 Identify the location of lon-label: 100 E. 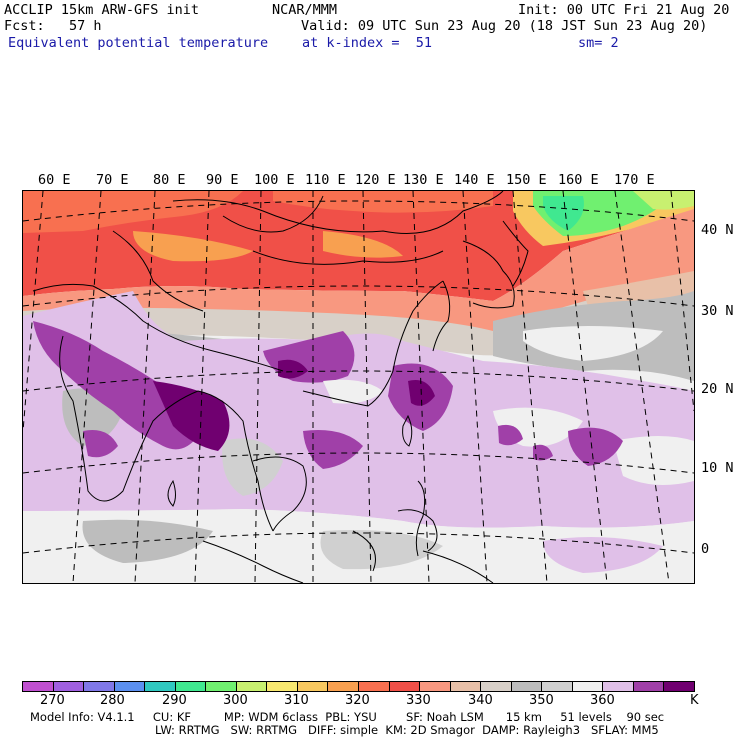
(274, 180).